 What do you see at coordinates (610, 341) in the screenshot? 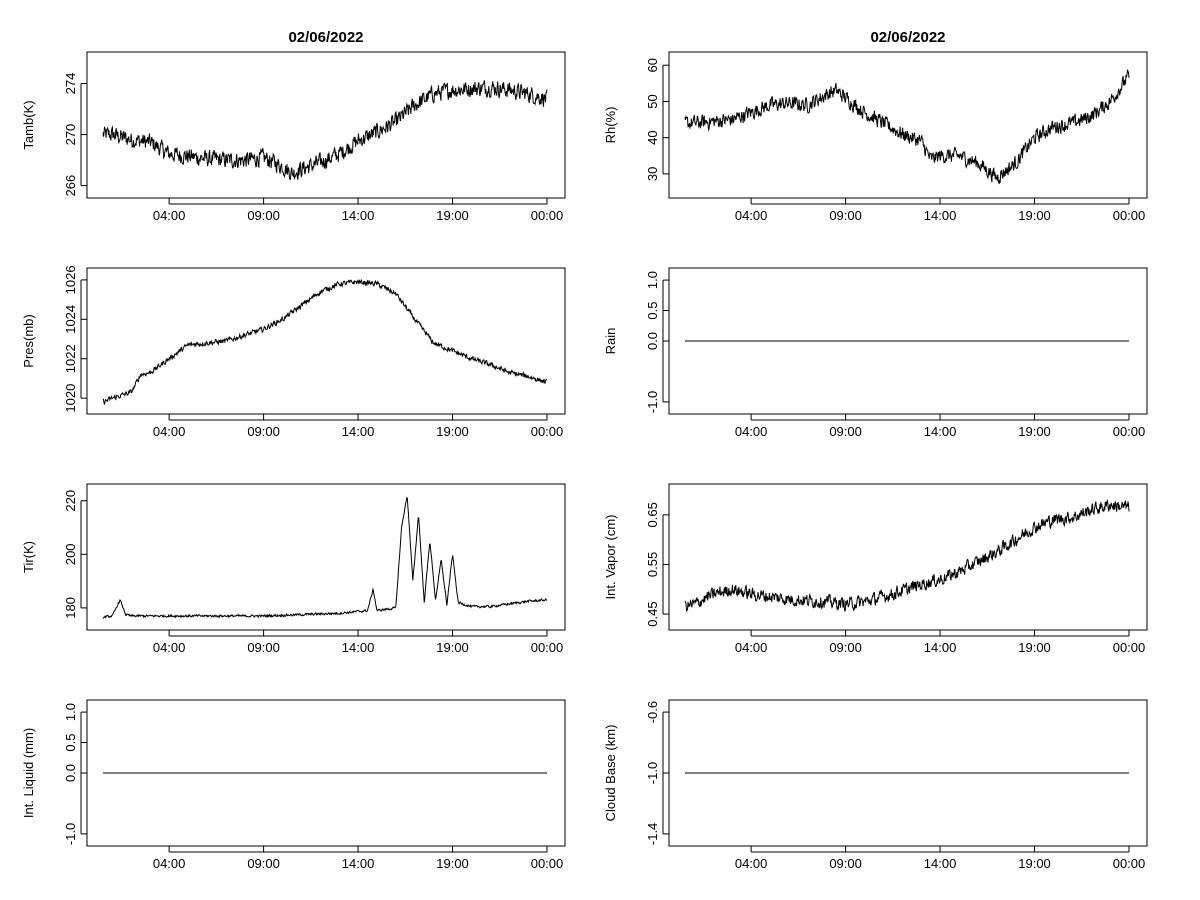
I see `y-axis-label: Rain` at bounding box center [610, 341].